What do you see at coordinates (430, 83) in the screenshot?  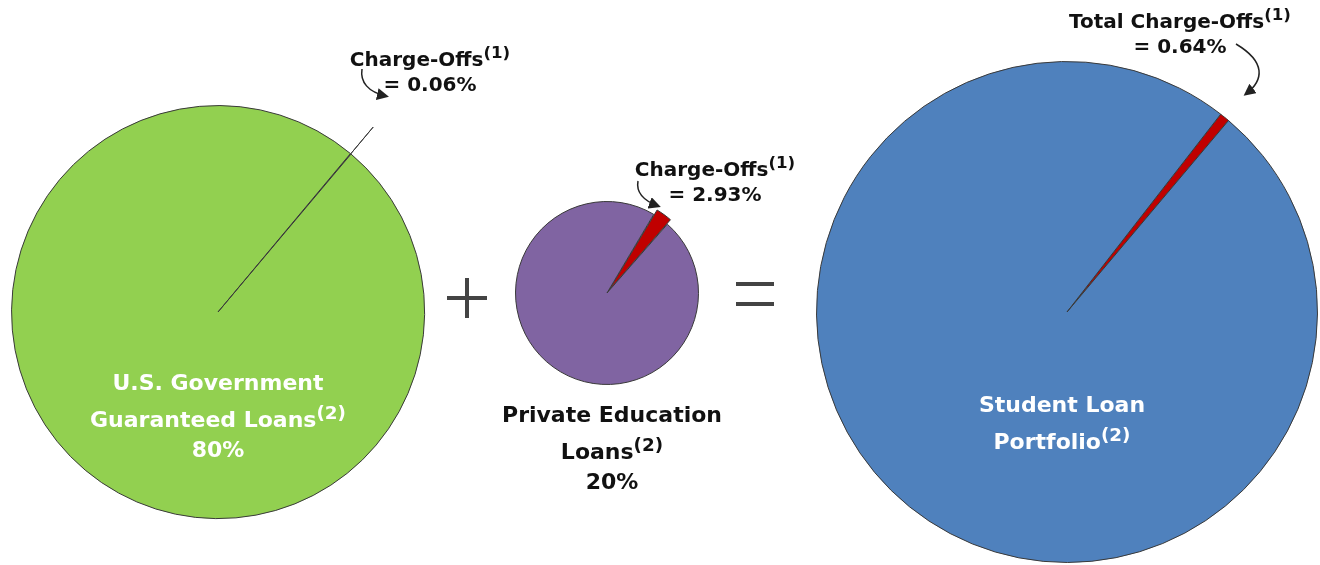 I see `data-label: = 0.06%` at bounding box center [430, 83].